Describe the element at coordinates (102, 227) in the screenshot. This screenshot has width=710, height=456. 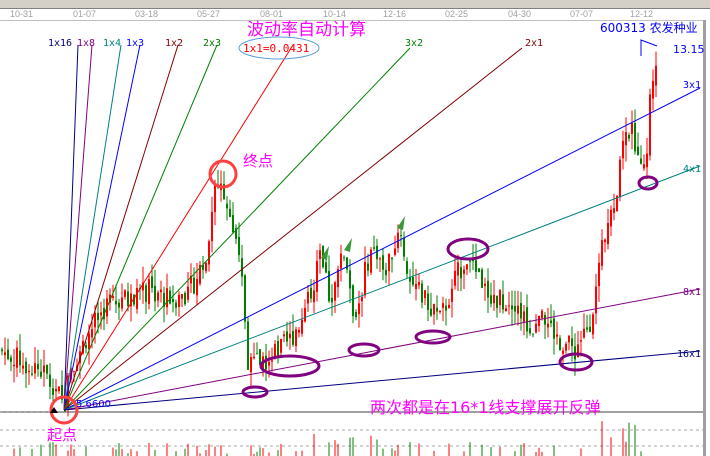
I see `fan-line-1x3` at that location.